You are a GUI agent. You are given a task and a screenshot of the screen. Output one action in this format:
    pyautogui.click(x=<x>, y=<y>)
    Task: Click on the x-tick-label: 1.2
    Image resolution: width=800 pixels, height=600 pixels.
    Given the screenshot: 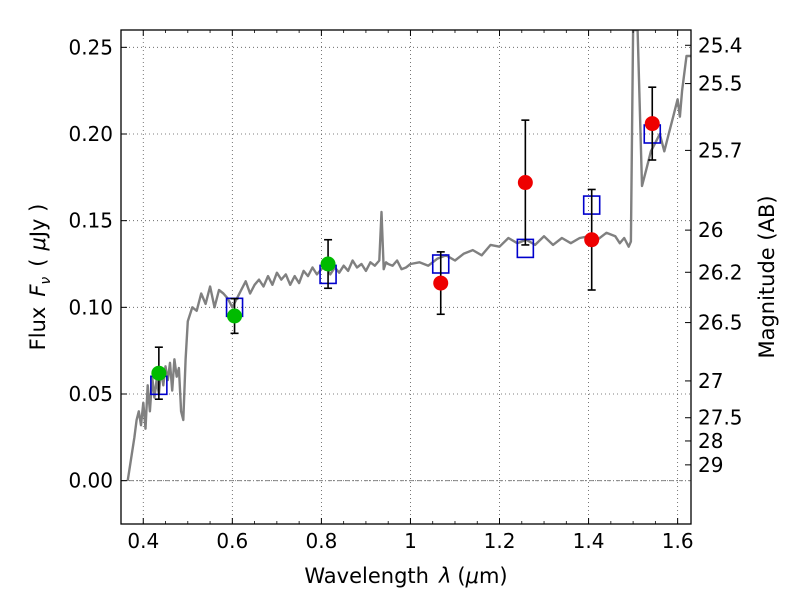 What is the action you would take?
    pyautogui.click(x=500, y=541)
    